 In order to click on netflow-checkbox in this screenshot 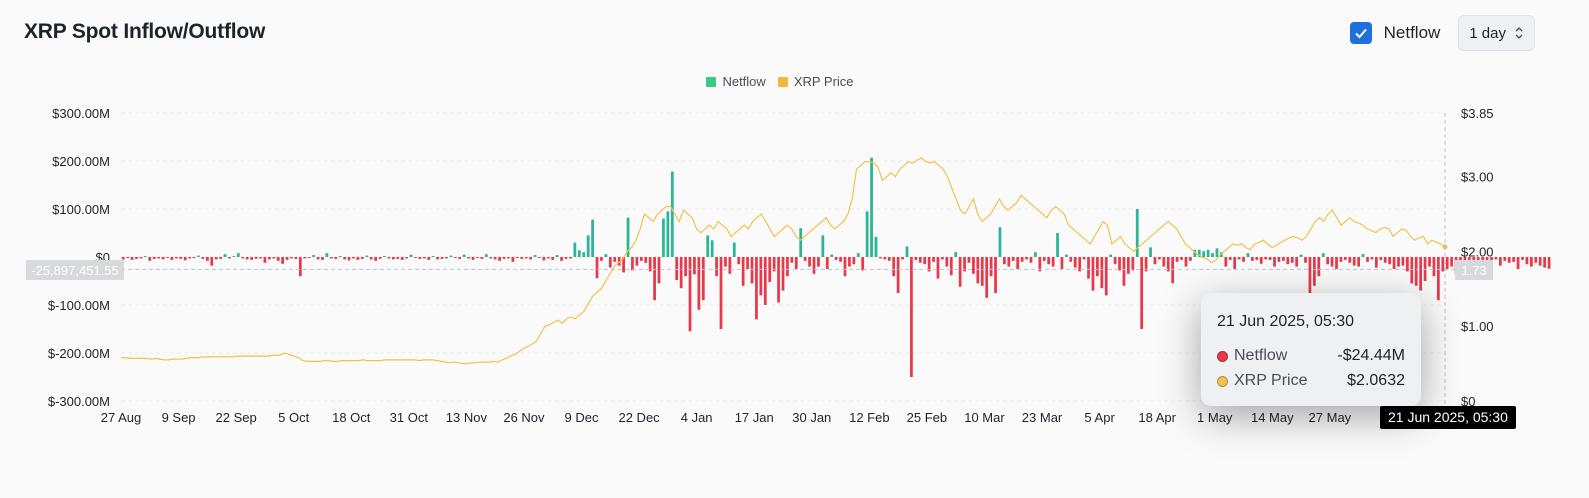, I will do `click(1360, 33)`.